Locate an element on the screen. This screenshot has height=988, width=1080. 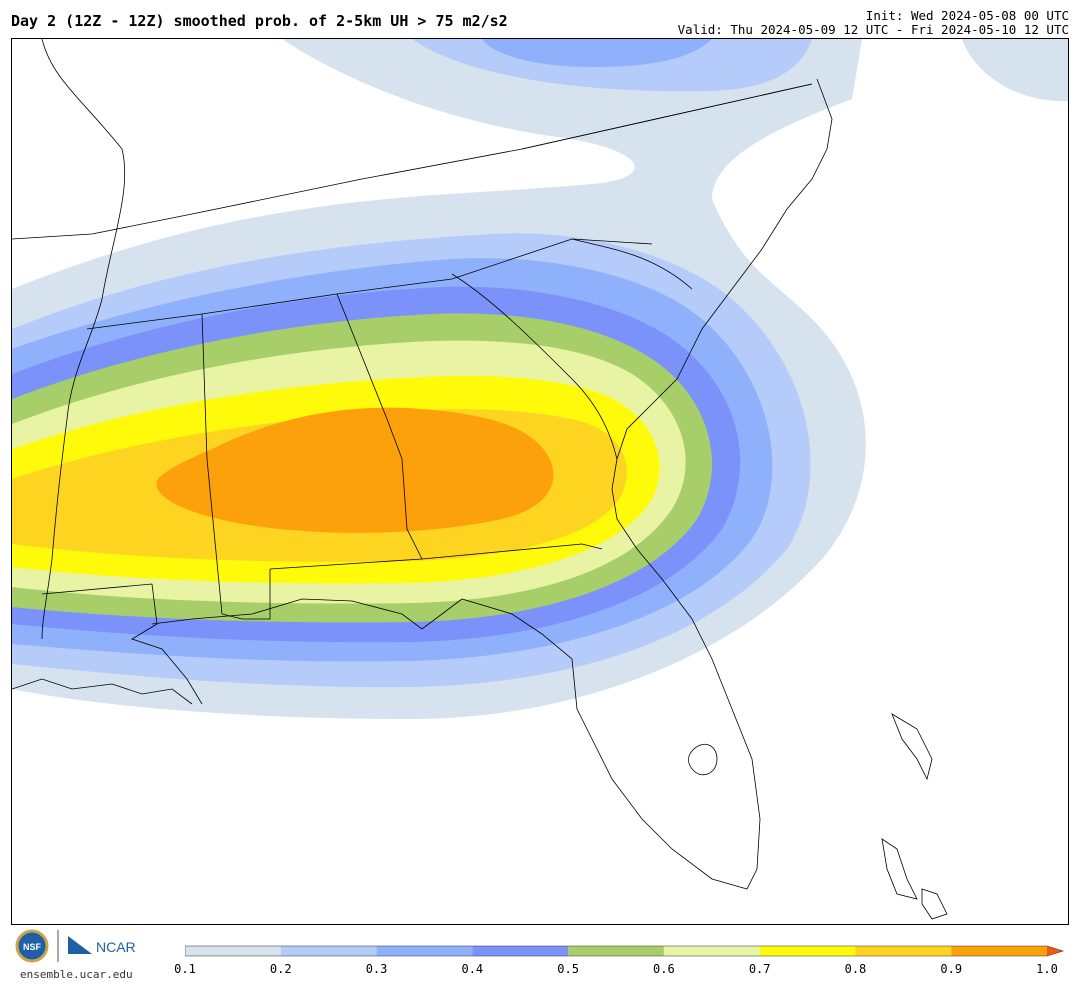
nsf-ncar-logos: NSF NCAR is located at coordinates (75, 946).